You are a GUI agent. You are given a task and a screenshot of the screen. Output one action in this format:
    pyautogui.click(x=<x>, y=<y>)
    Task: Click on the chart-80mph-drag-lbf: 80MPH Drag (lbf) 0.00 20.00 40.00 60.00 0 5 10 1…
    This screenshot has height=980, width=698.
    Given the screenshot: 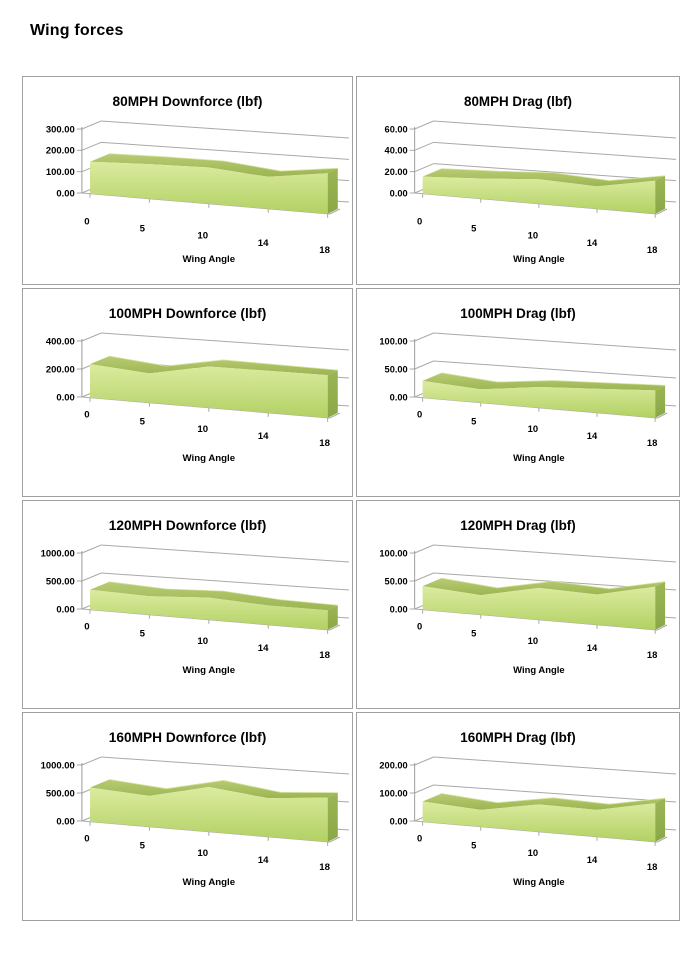 What is the action you would take?
    pyautogui.click(x=518, y=180)
    